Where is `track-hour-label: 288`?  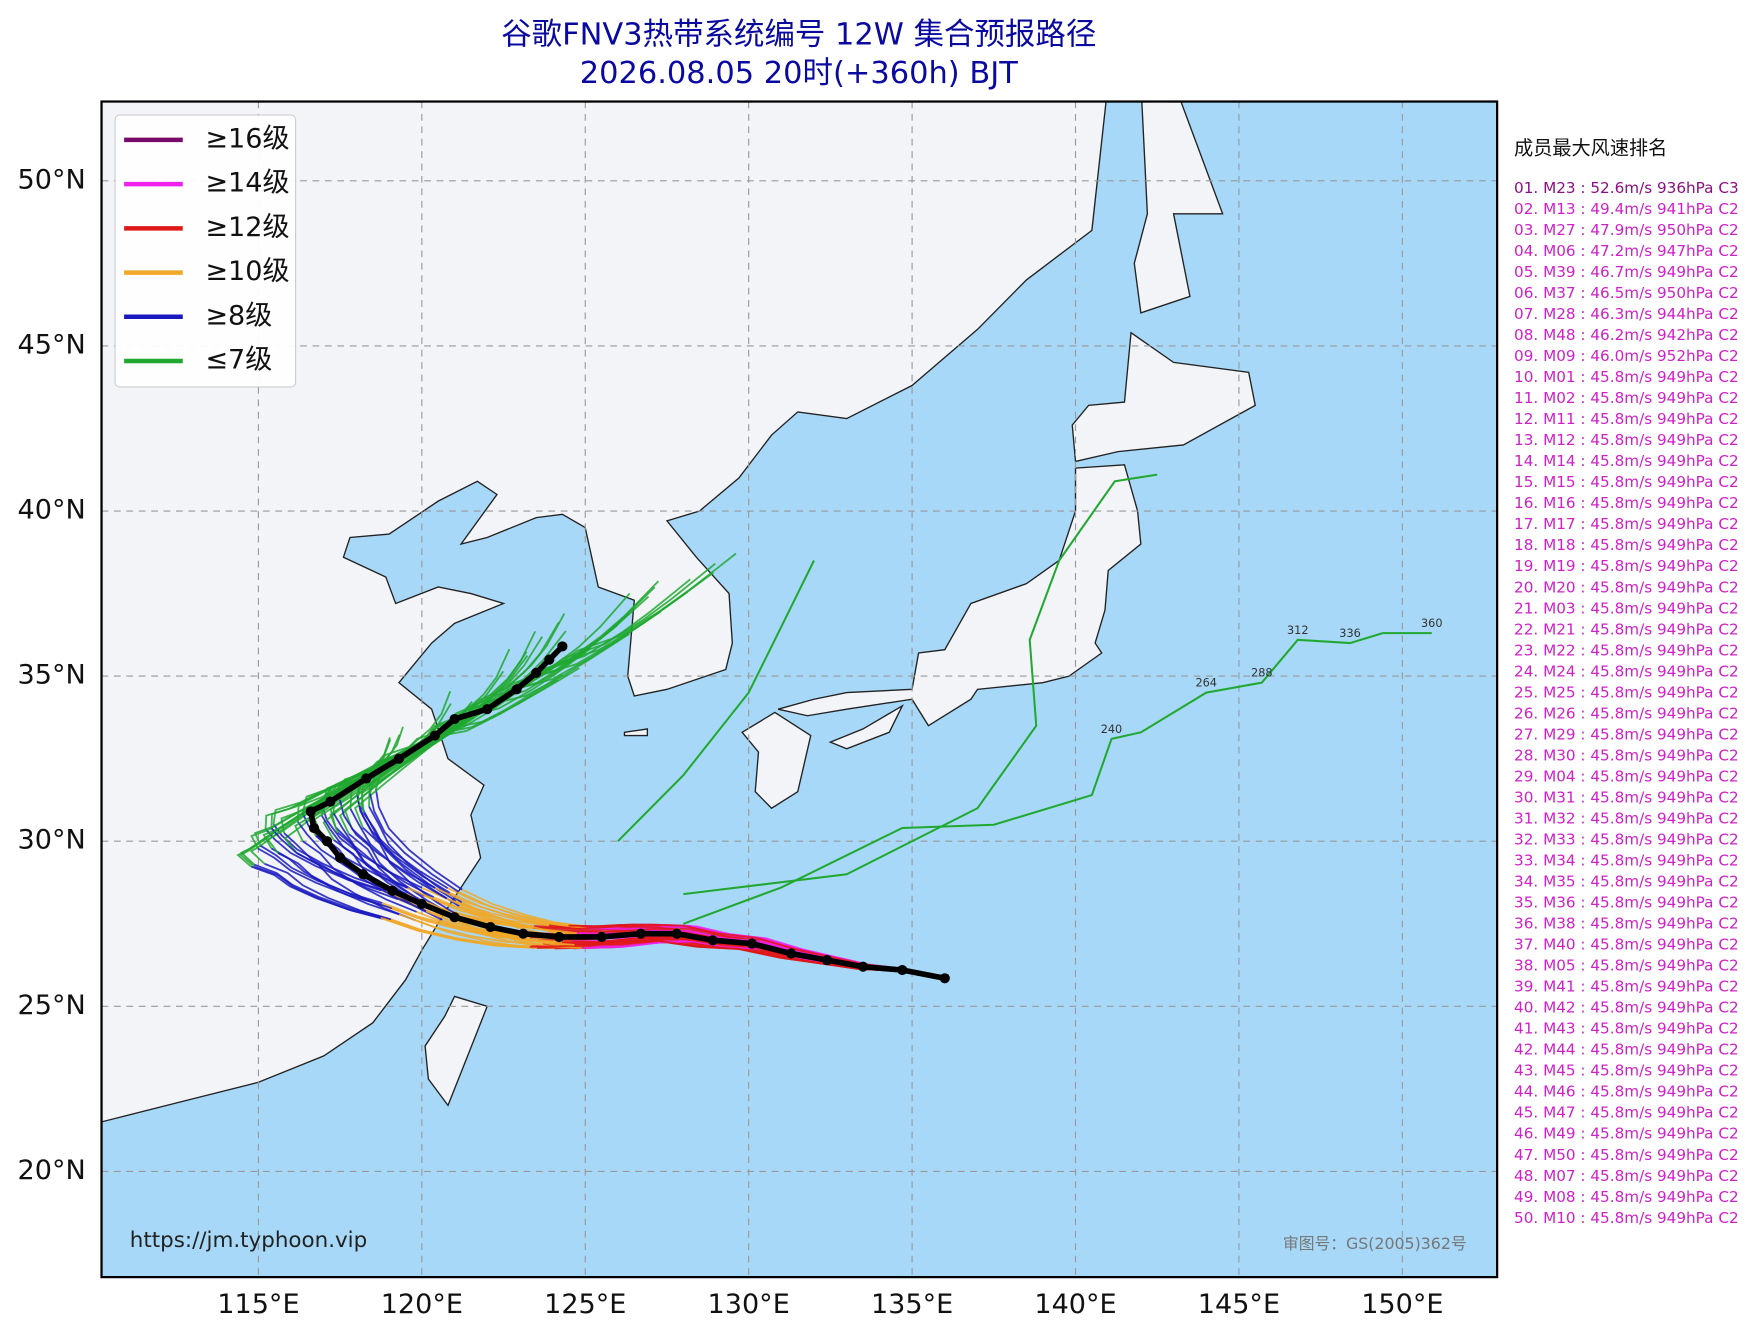 track-hour-label: 288 is located at coordinates (1262, 673).